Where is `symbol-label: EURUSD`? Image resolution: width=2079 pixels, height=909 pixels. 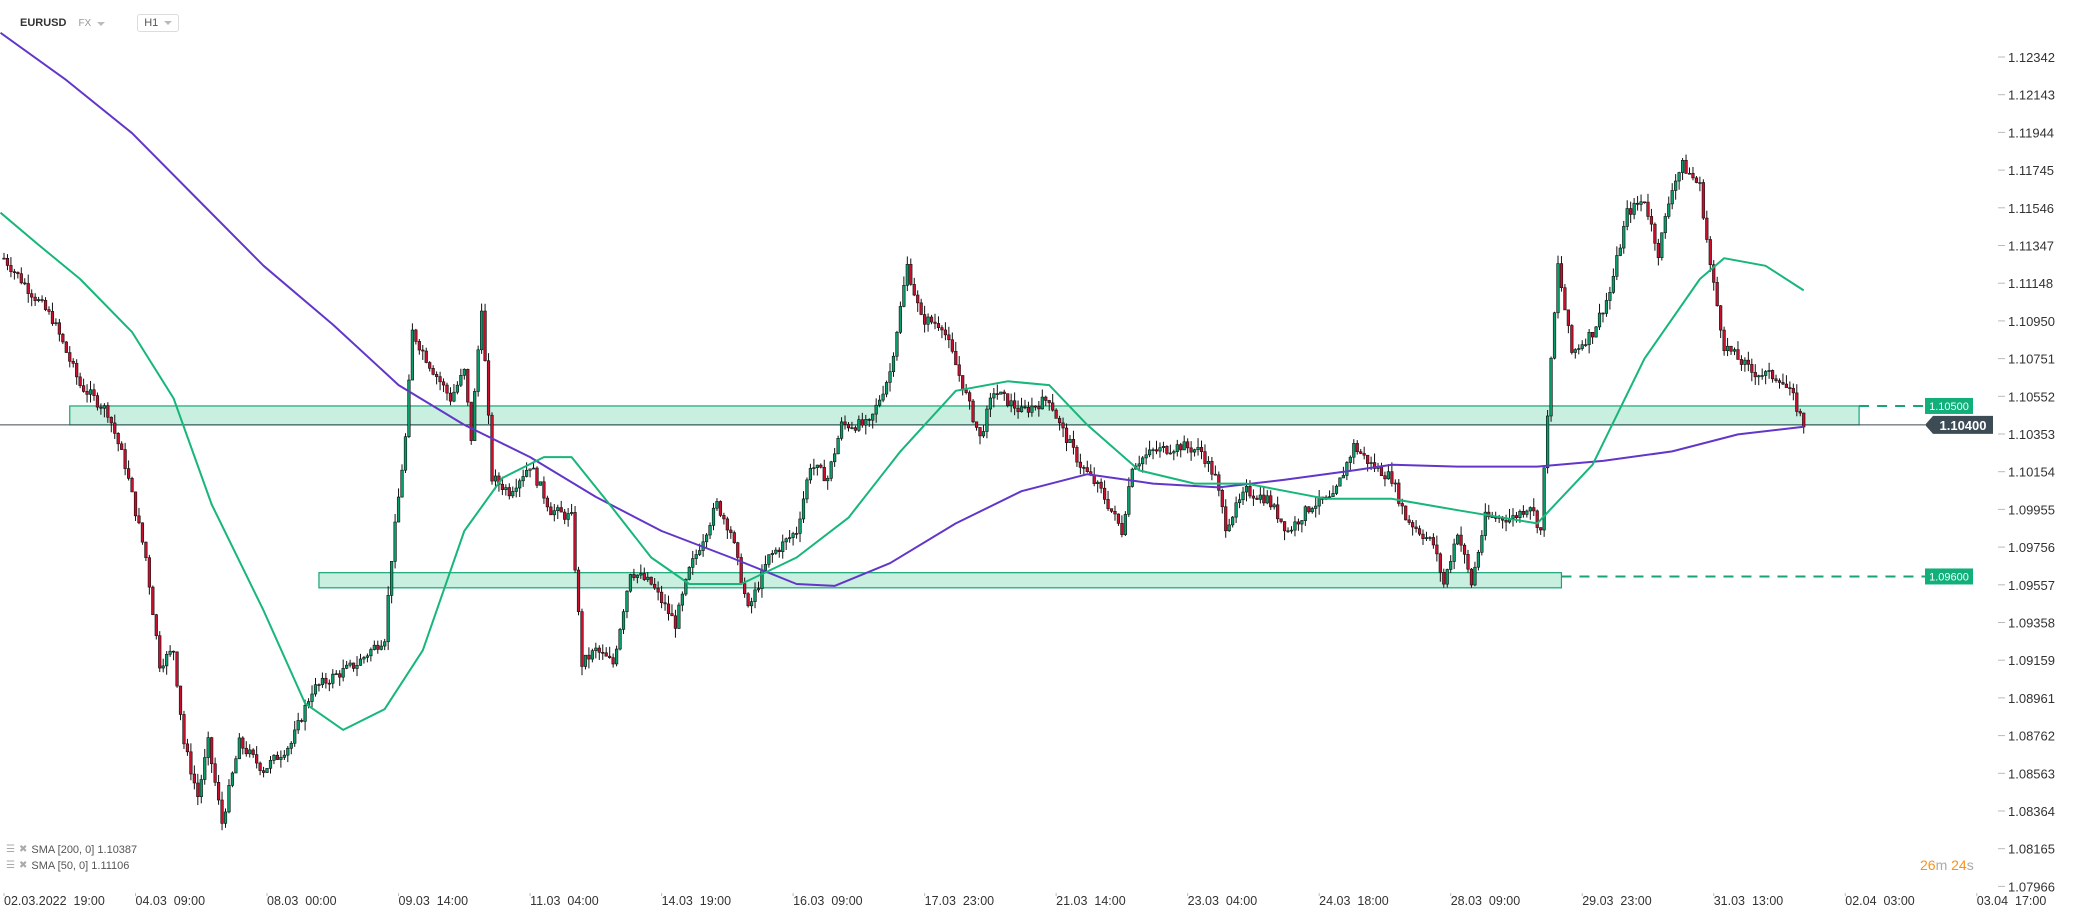 symbol-label: EURUSD is located at coordinates (43, 23).